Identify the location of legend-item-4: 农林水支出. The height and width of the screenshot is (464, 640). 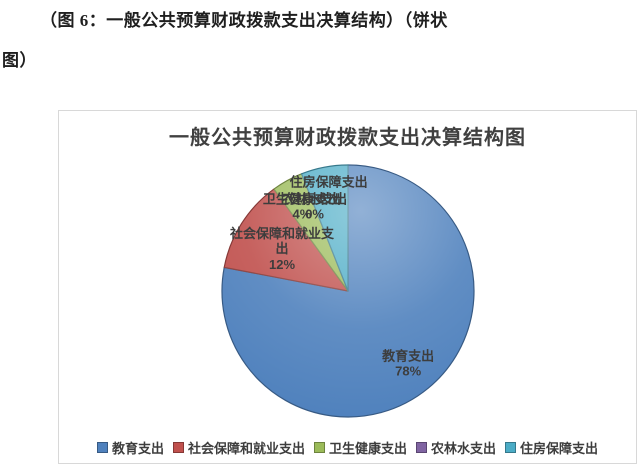
(456, 447).